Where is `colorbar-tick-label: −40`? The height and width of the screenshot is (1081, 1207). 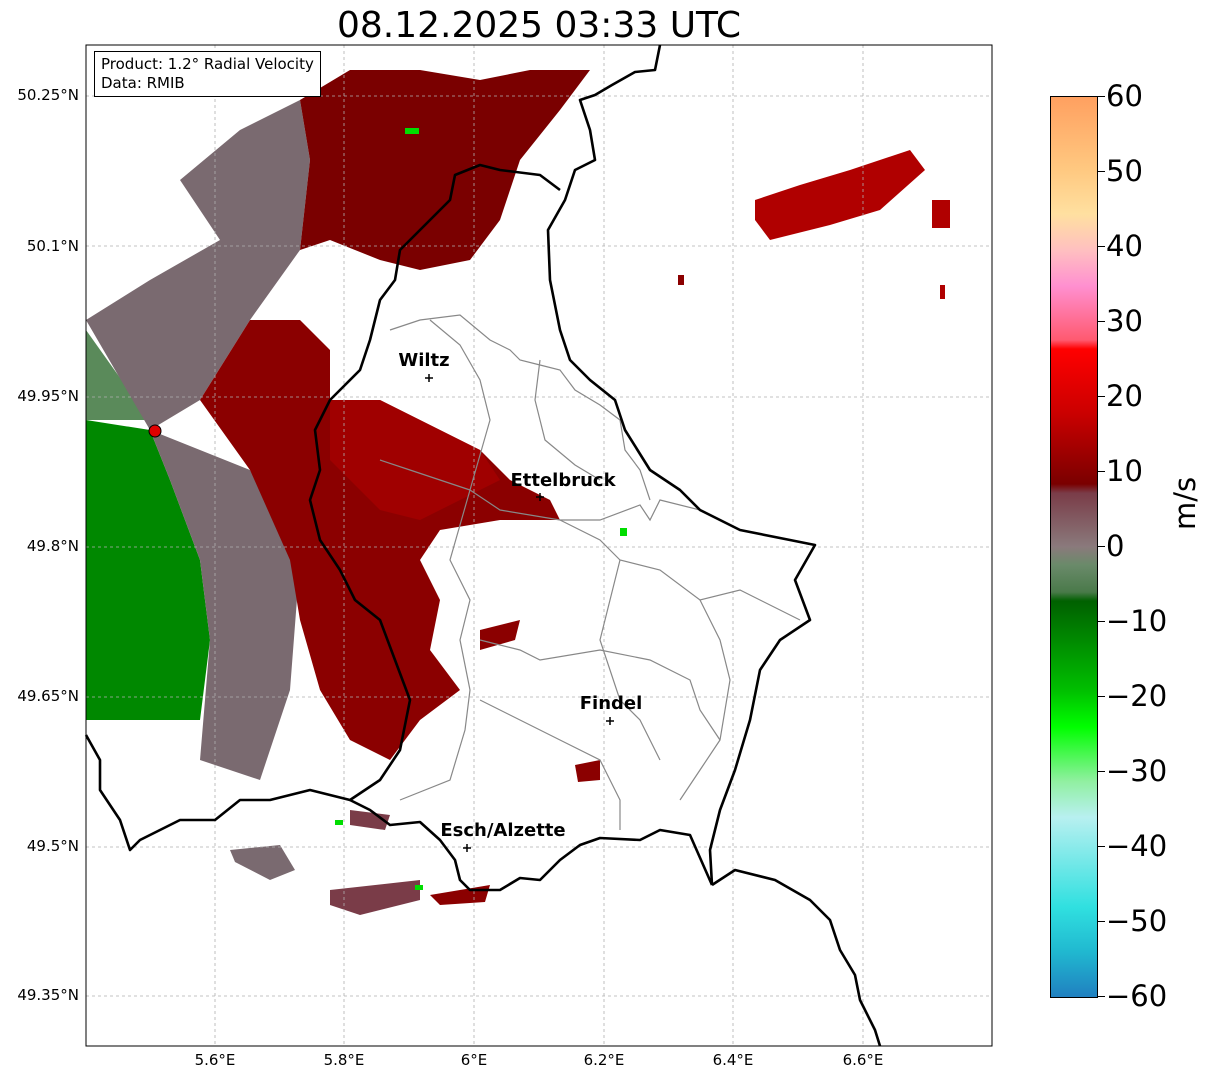 colorbar-tick-label: −40 is located at coordinates (1137, 846).